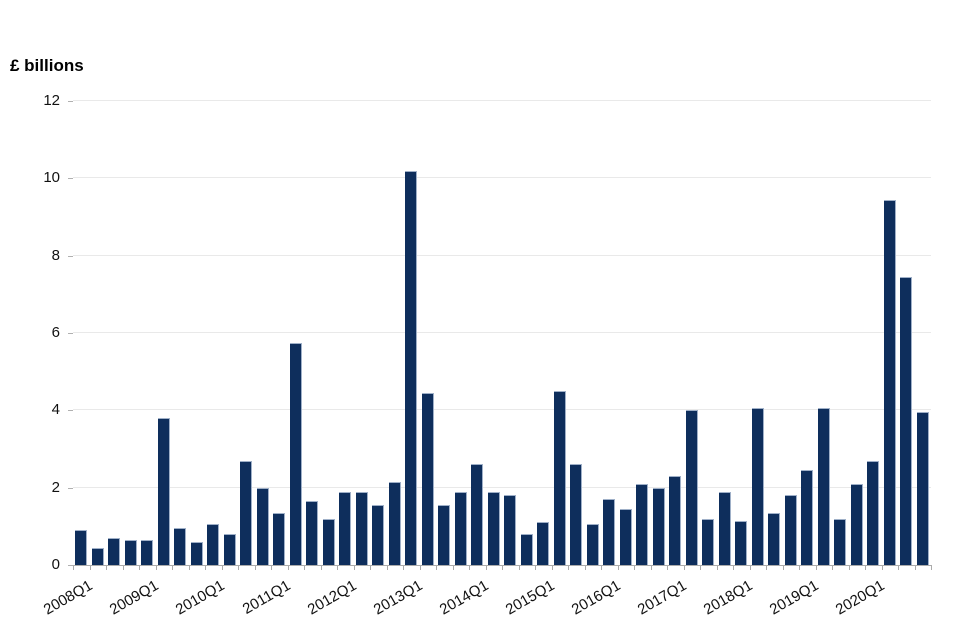 This screenshot has width=960, height=640. Describe the element at coordinates (55, 332) in the screenshot. I see `y-axis-label-6: 6` at that location.